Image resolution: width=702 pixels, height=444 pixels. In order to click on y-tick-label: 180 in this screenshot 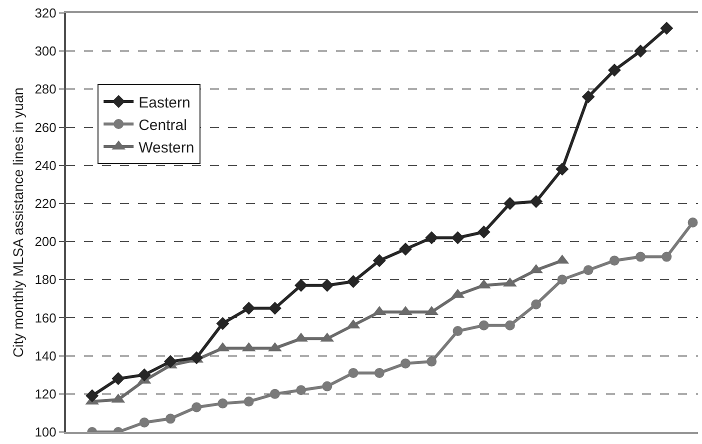, I will do `click(45, 280)`.